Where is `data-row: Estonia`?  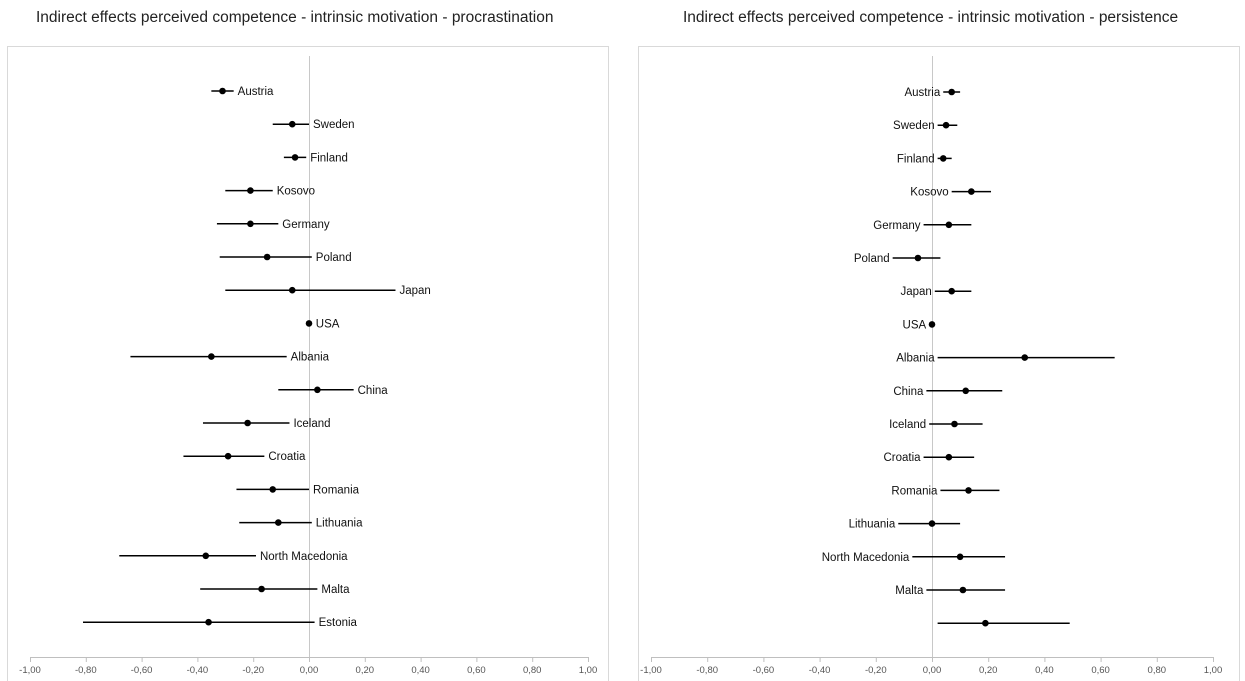
data-row: Estonia is located at coordinates (220, 623).